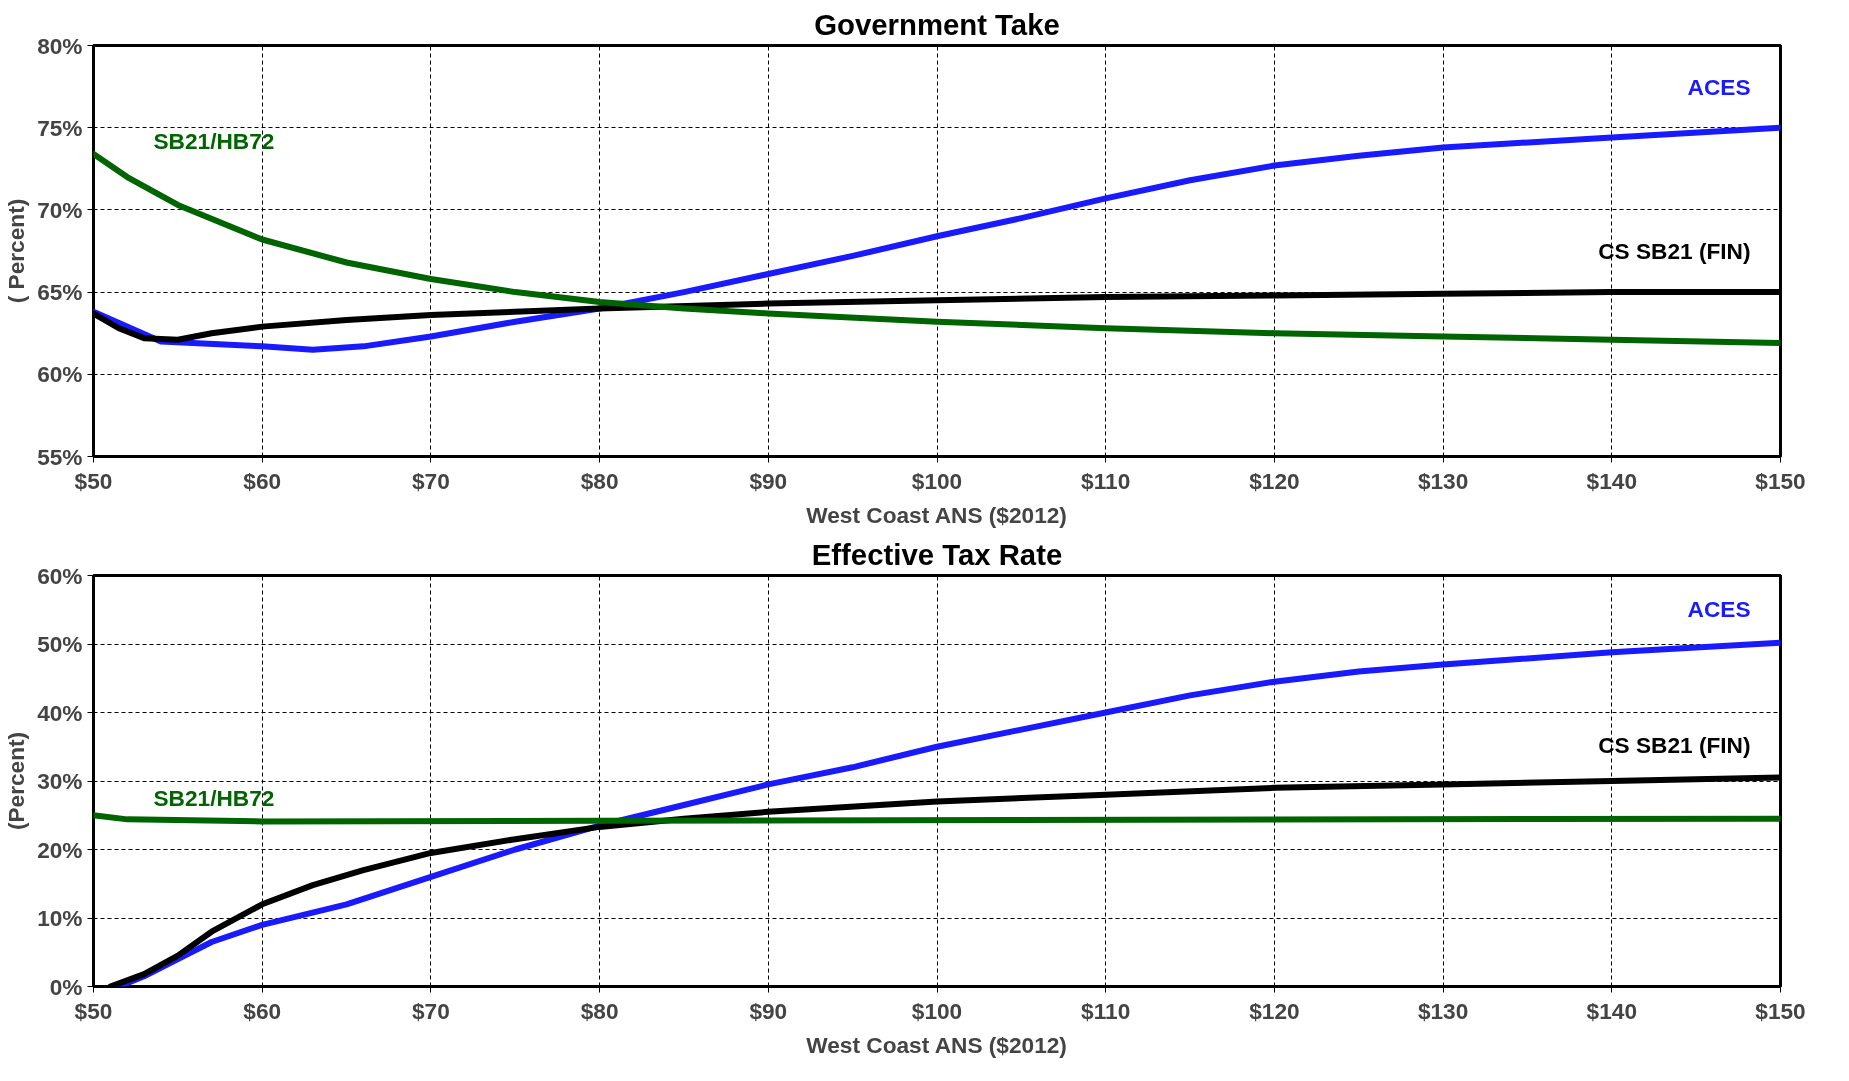 The height and width of the screenshot is (1081, 1849). What do you see at coordinates (937, 554) in the screenshot?
I see `chart-title: Effective Tax Rate` at bounding box center [937, 554].